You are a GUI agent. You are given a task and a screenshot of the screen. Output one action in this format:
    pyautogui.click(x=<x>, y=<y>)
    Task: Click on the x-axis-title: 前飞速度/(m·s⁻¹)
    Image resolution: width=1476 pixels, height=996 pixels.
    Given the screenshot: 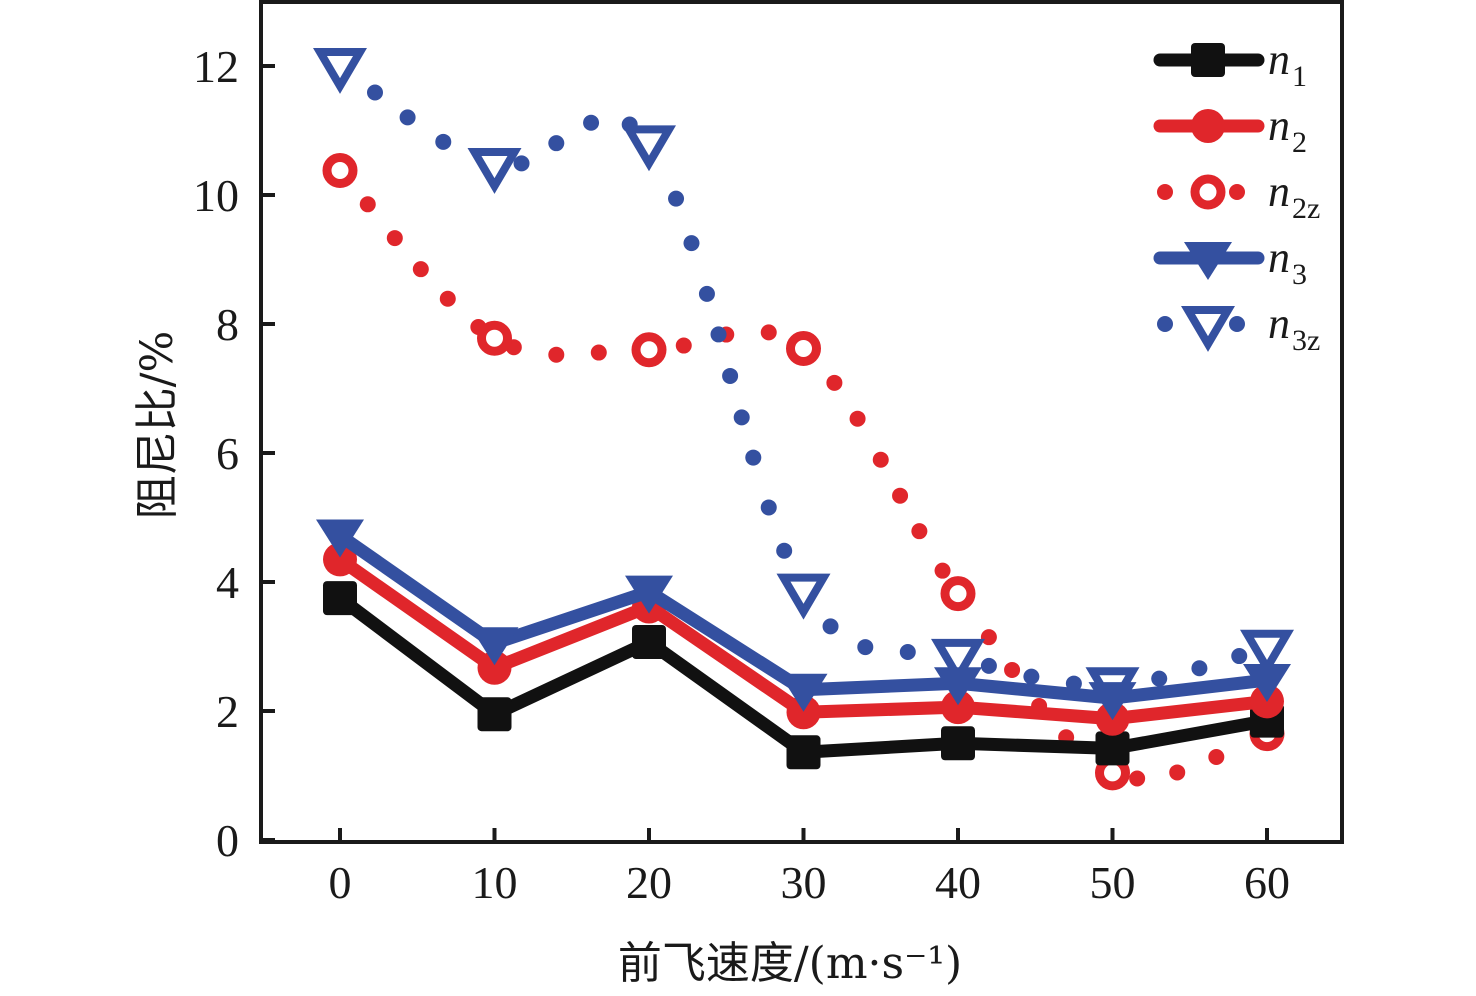 What is the action you would take?
    pyautogui.click(x=790, y=963)
    